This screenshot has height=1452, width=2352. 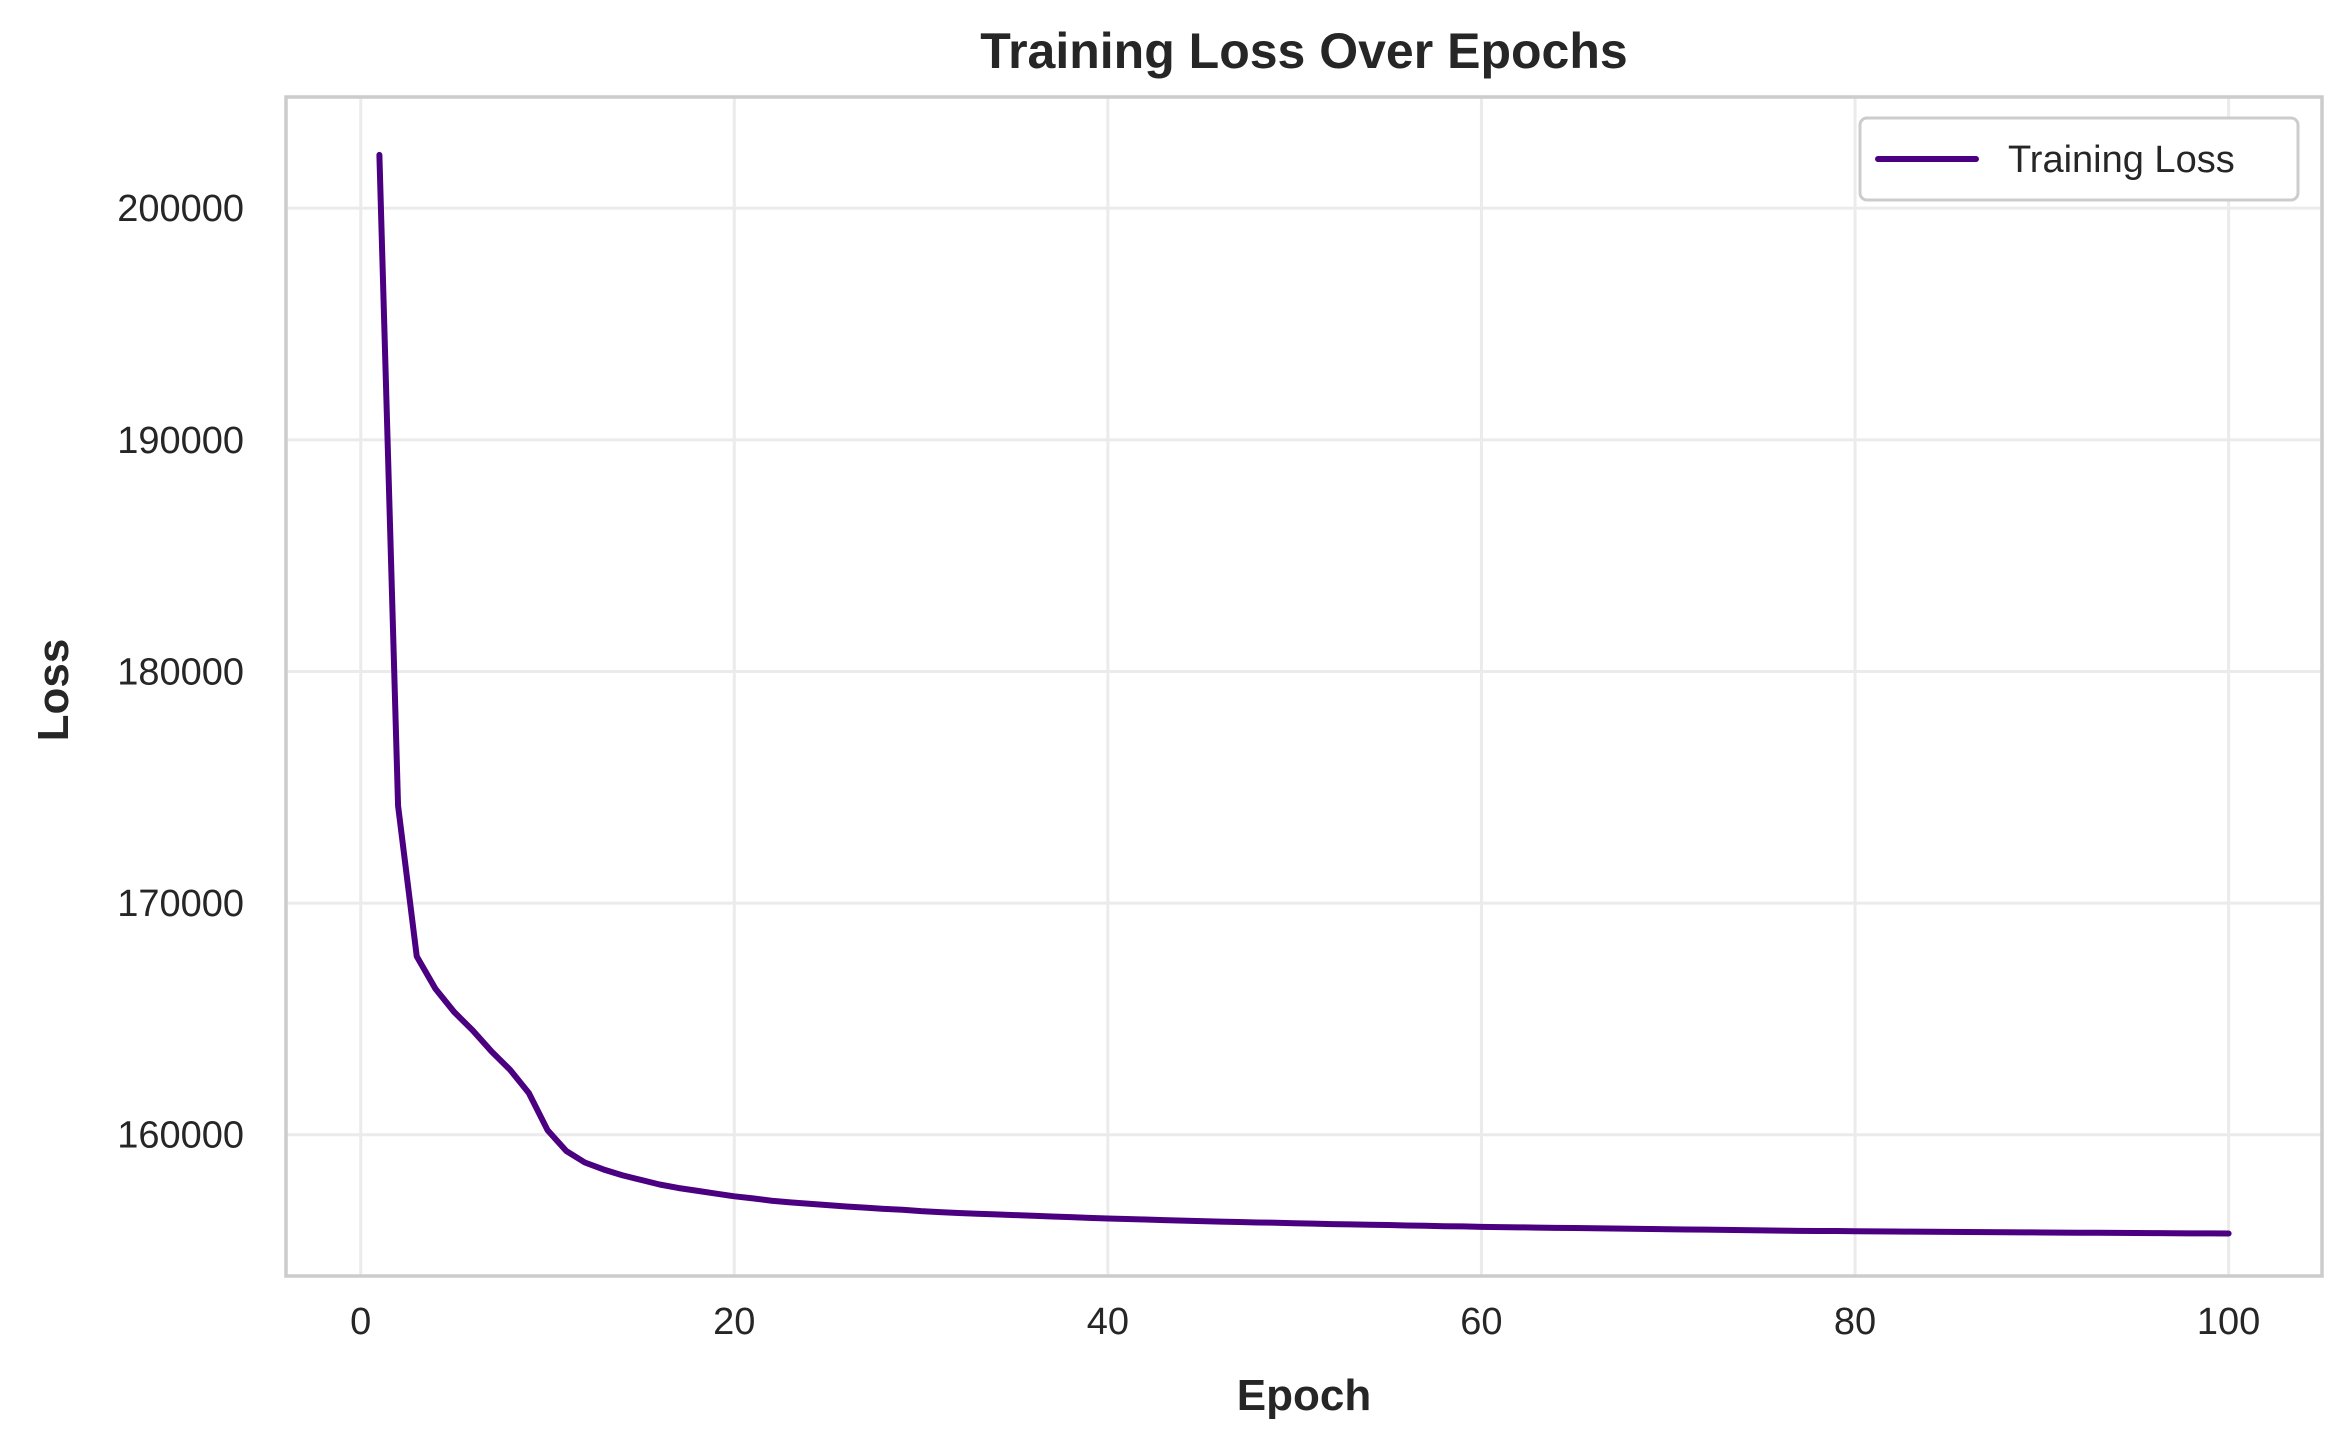 I want to click on x-axis-label: Epoch, so click(x=1304, y=1395).